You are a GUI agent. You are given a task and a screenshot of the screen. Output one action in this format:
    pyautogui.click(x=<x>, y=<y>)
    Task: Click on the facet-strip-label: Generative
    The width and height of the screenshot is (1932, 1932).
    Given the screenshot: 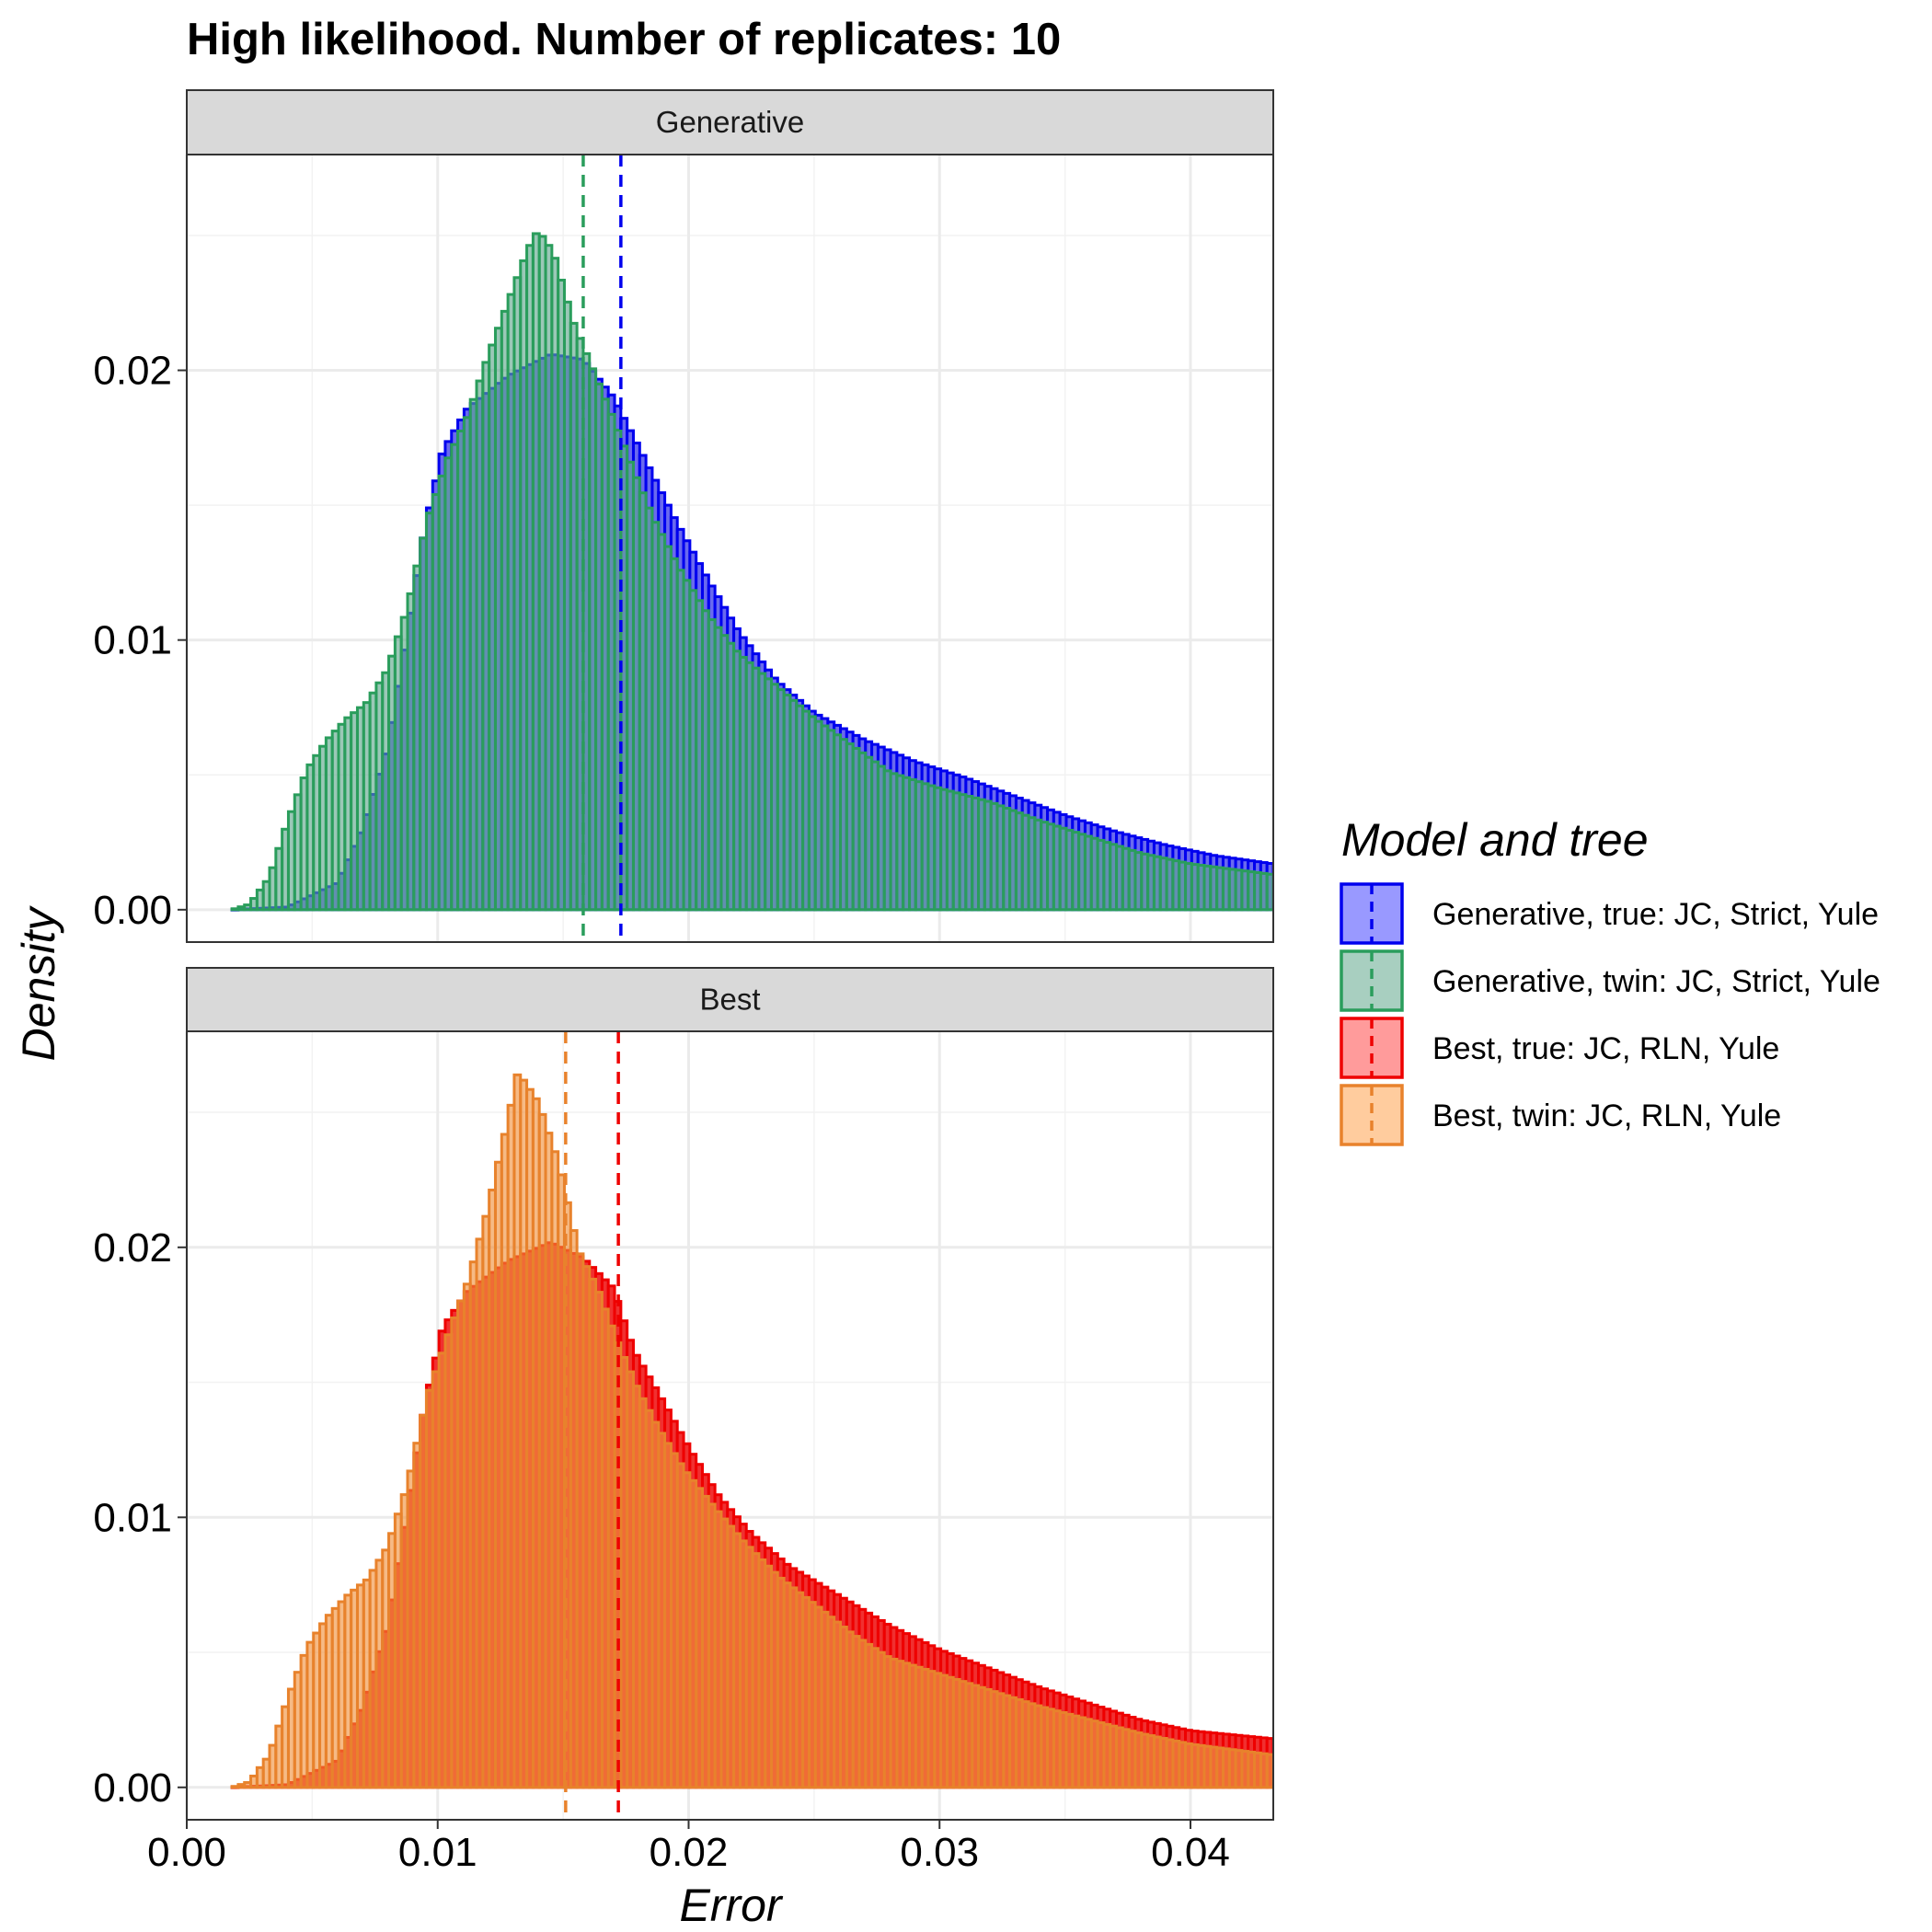 What is the action you would take?
    pyautogui.click(x=730, y=122)
    